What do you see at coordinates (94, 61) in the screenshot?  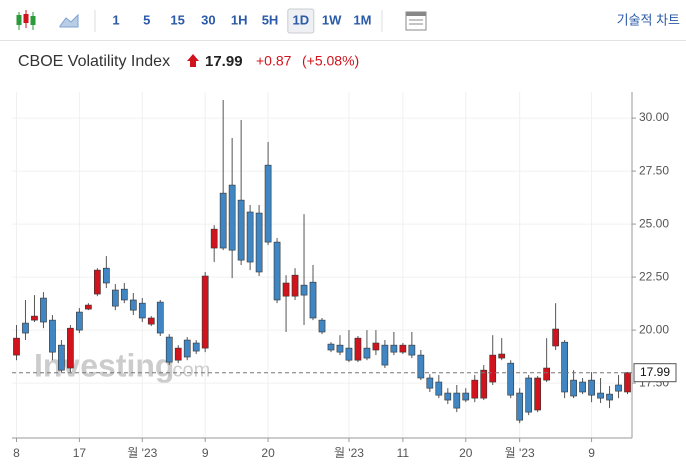 I see `instrument-title: CBOE Volatility Index` at bounding box center [94, 61].